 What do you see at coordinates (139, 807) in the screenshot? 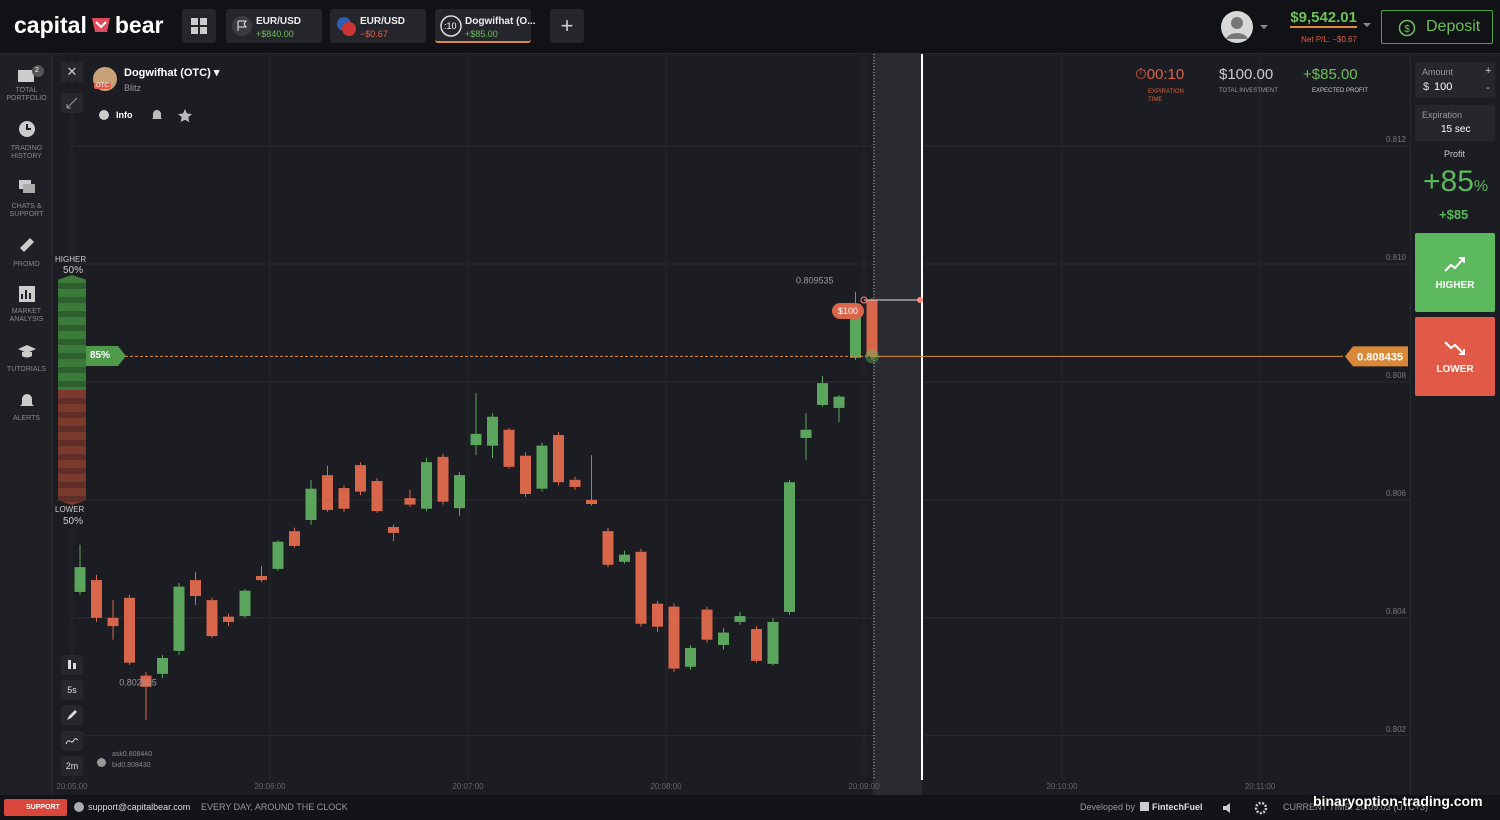
I see `support-email: support@capitalbear.com` at bounding box center [139, 807].